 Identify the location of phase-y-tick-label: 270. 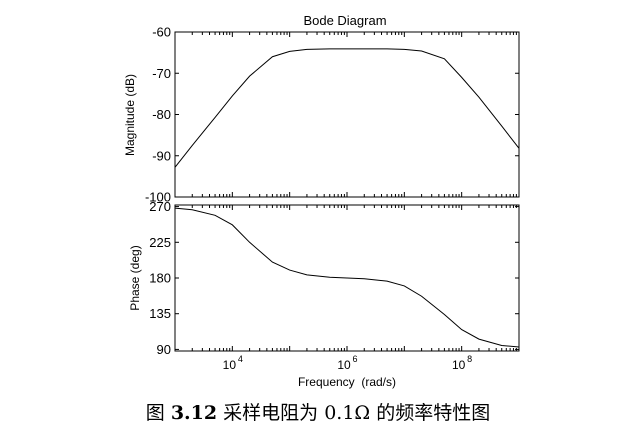
(160, 206).